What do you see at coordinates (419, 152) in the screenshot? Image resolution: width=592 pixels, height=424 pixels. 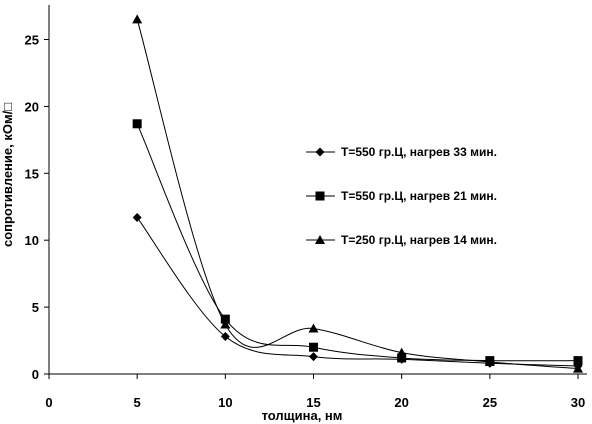 I see `legend-label: T=550 гр.Ц, нагрев 33 мин.` at bounding box center [419, 152].